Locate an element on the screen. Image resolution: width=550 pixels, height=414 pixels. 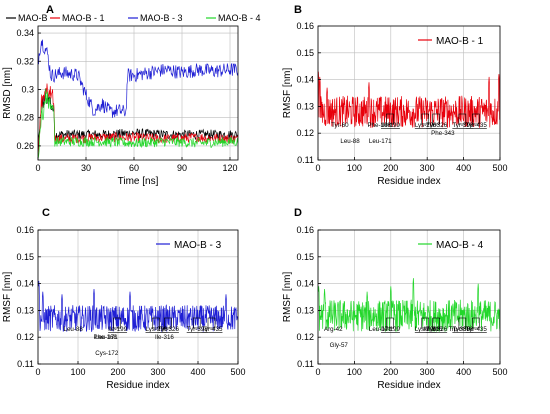
annotation-label: Gly-57 is located at coordinates (339, 345).